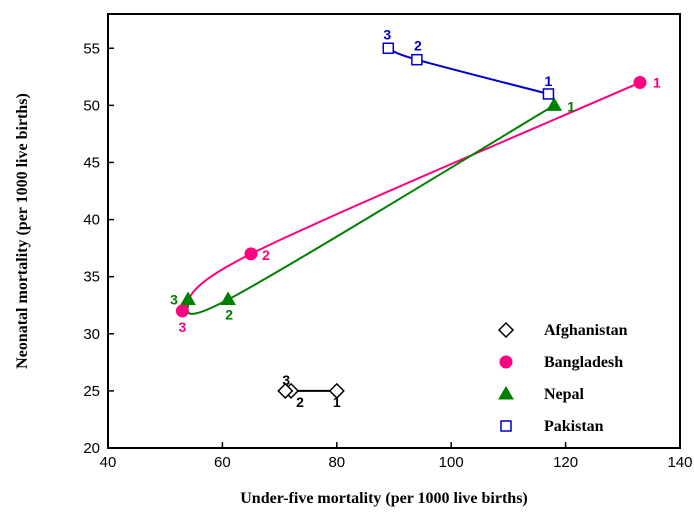 This screenshot has width=694, height=514. I want to click on point-label-nepal-2: 2, so click(229, 315).